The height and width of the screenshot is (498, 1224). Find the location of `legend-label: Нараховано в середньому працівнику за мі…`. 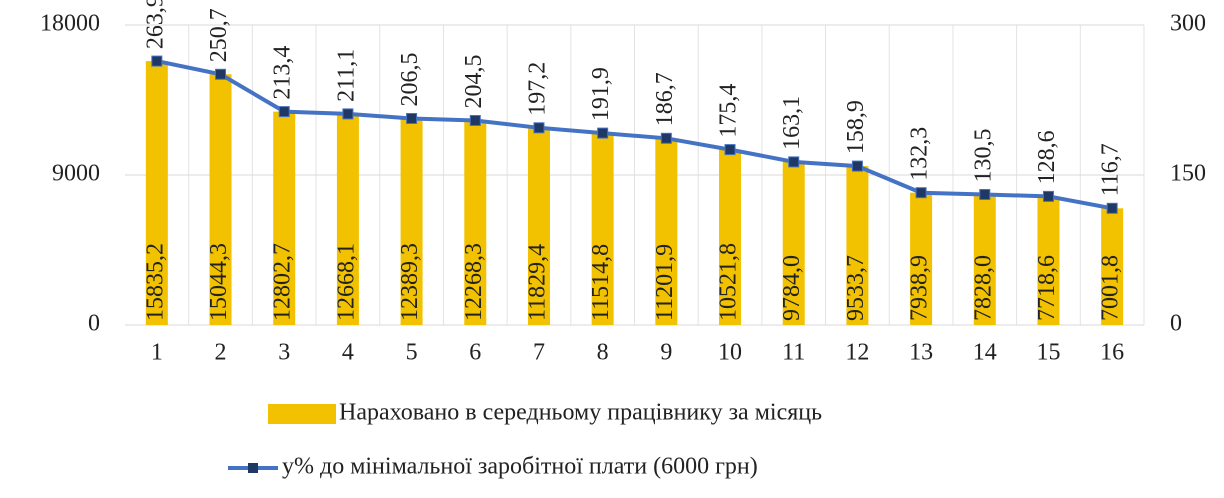

legend-label: Нараховано в середньому працівнику за мі… is located at coordinates (580, 413).